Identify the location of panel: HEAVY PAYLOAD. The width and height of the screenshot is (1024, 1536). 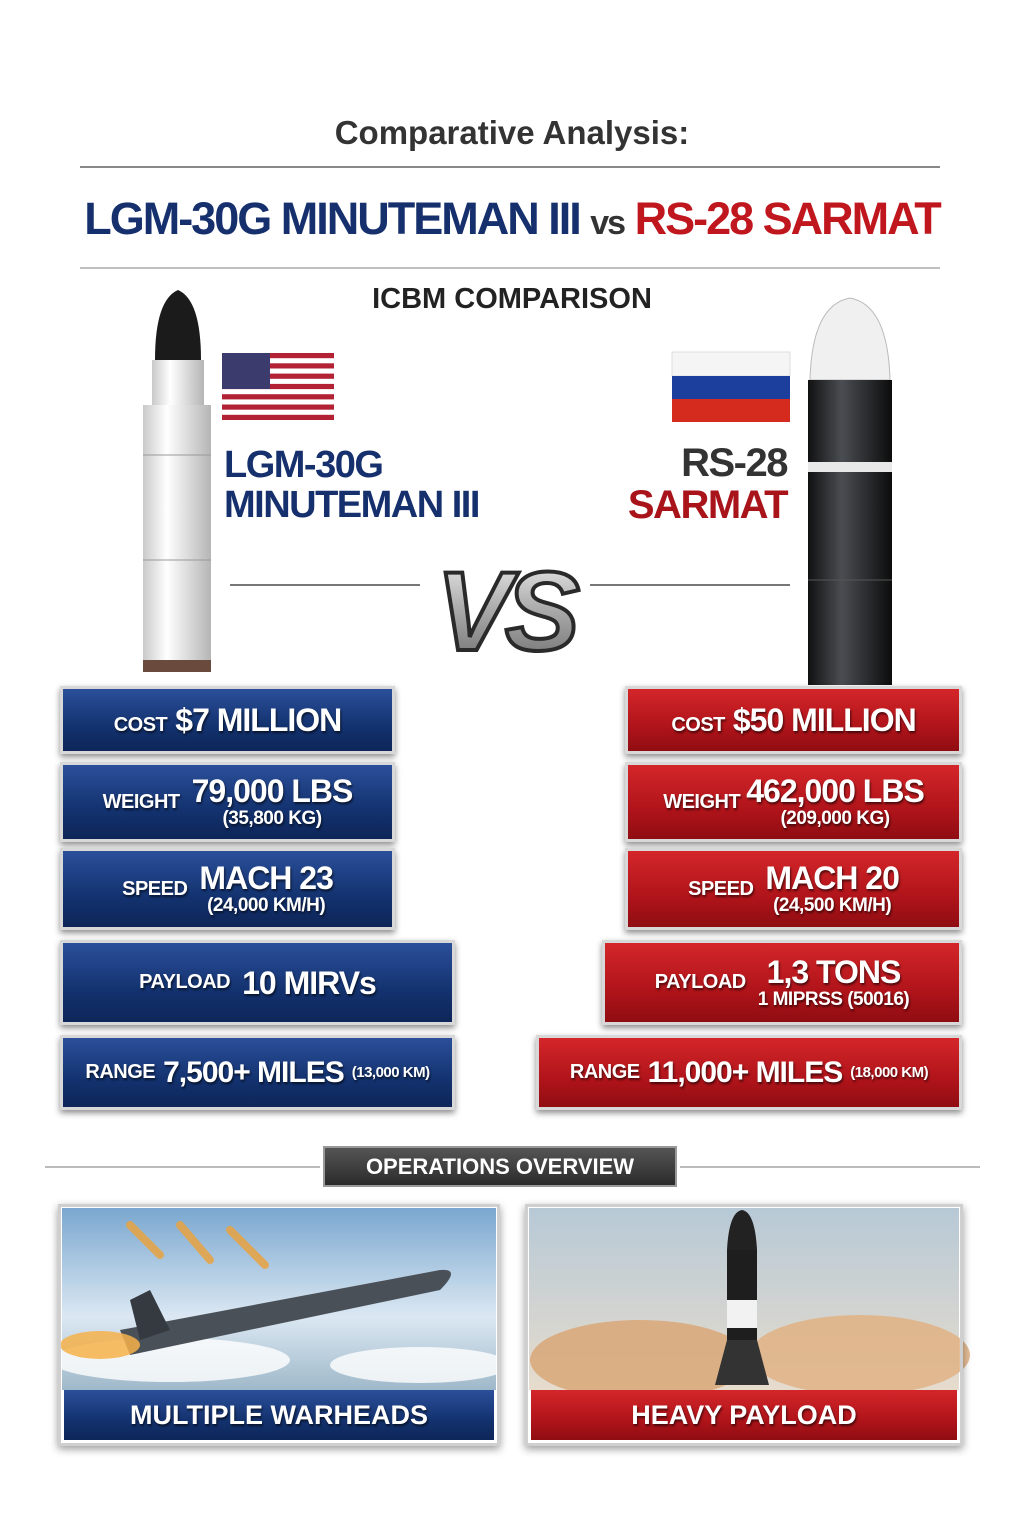
(744, 1325).